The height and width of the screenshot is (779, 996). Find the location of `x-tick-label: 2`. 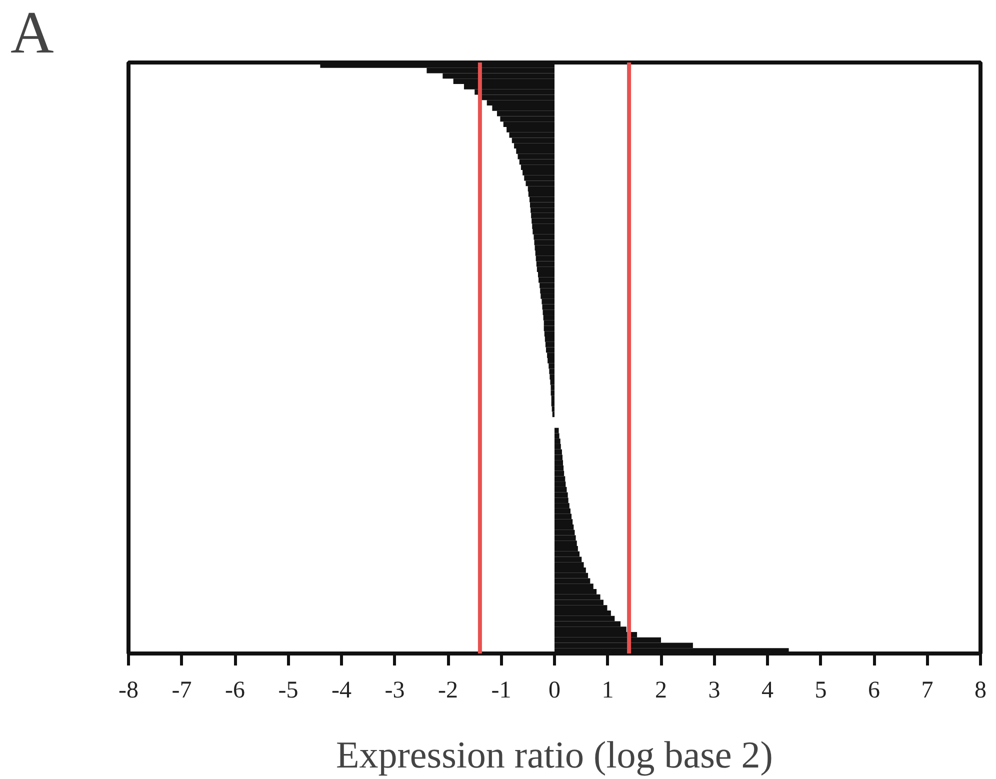

x-tick-label: 2 is located at coordinates (661, 691).